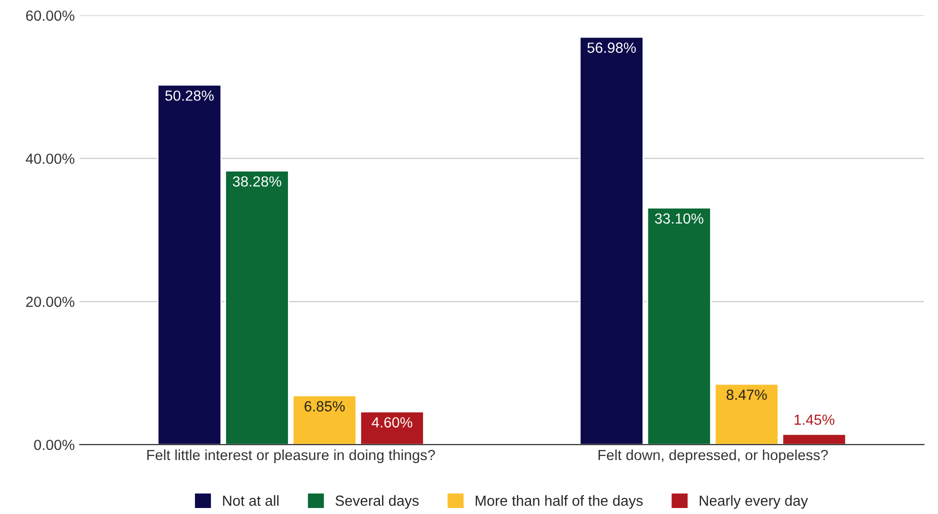 This screenshot has height=514, width=938. Describe the element at coordinates (189, 95) in the screenshot. I see `data-label: 50.28%` at that location.